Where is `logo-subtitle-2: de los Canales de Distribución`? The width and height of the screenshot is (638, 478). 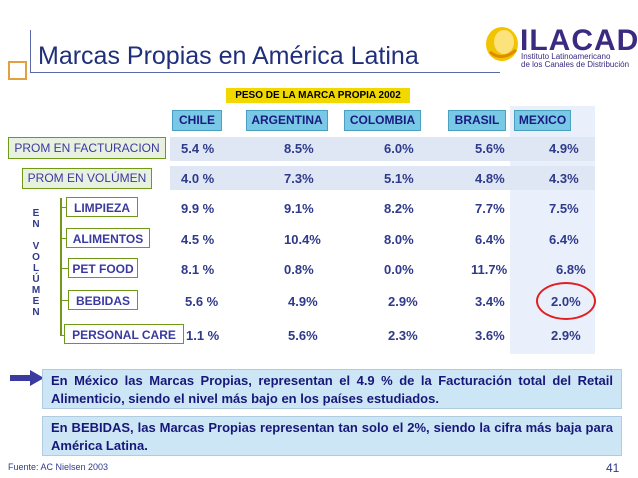 logo-subtitle-2: de los Canales de Distribución is located at coordinates (575, 64).